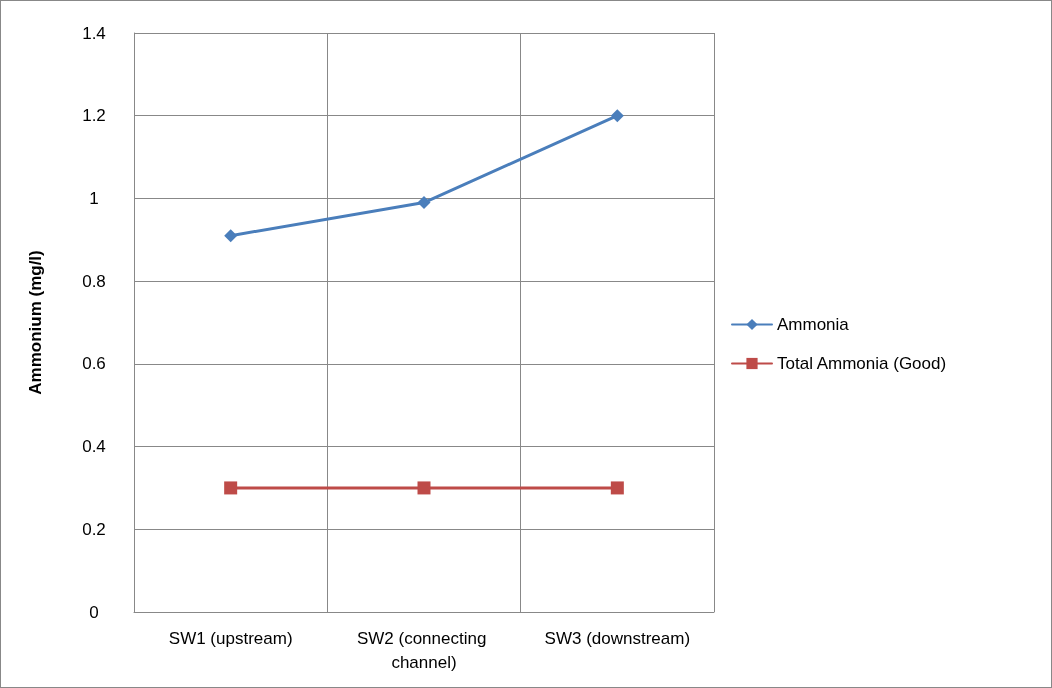  I want to click on legend-label: Ammonia, so click(813, 324).